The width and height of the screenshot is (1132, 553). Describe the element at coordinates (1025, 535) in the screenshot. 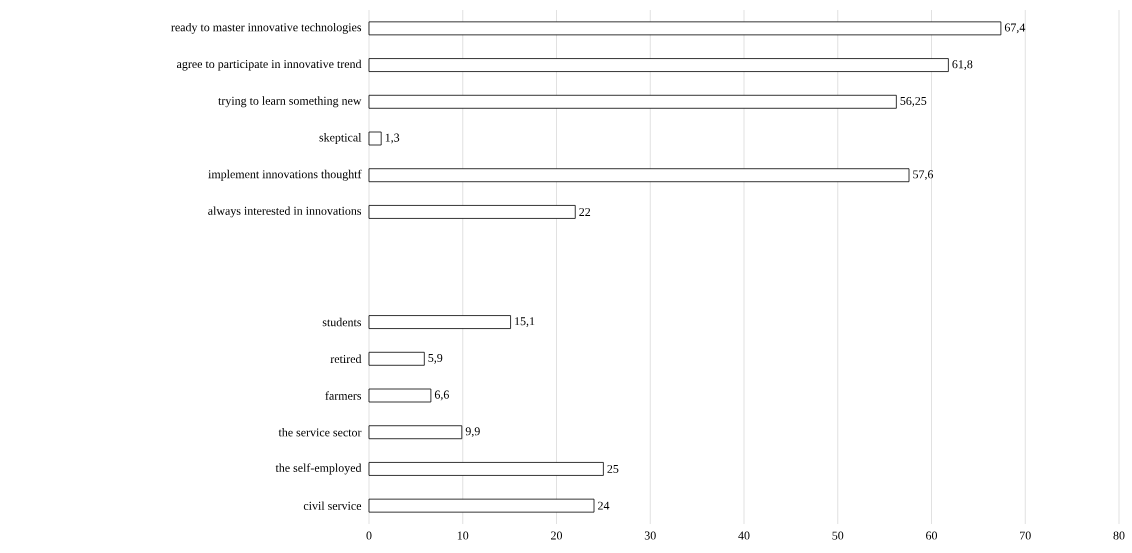

I see `x-tick-label: 70` at that location.